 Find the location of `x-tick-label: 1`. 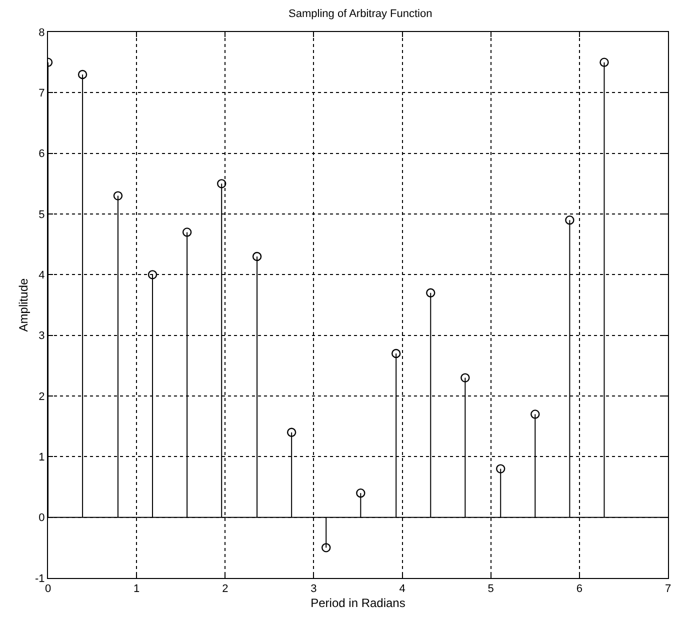

x-tick-label: 1 is located at coordinates (137, 589).